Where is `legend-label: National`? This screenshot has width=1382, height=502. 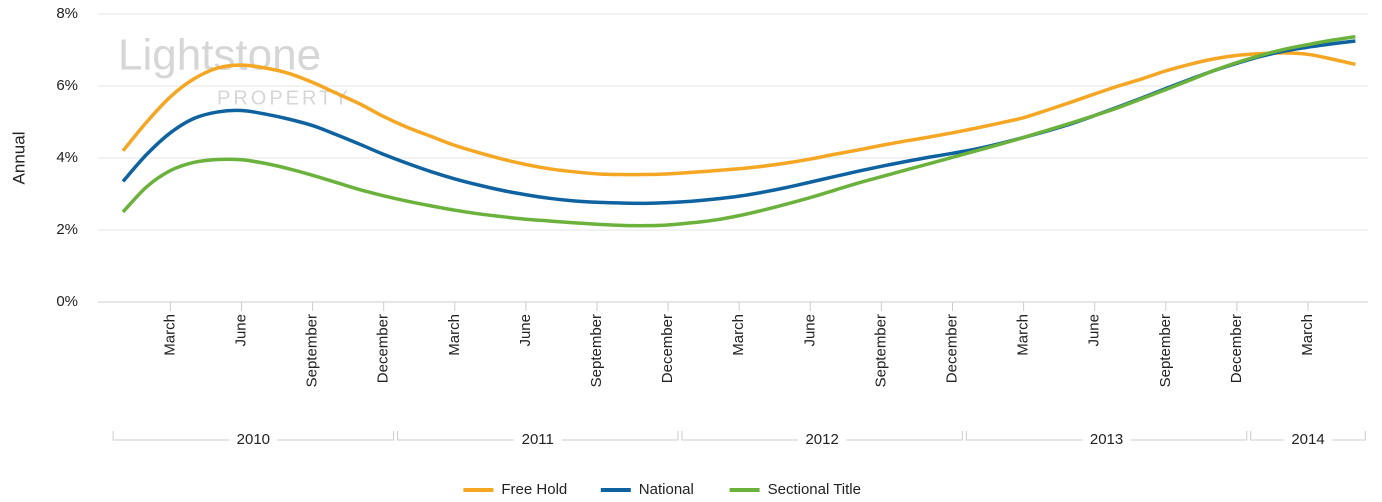 legend-label: National is located at coordinates (666, 489).